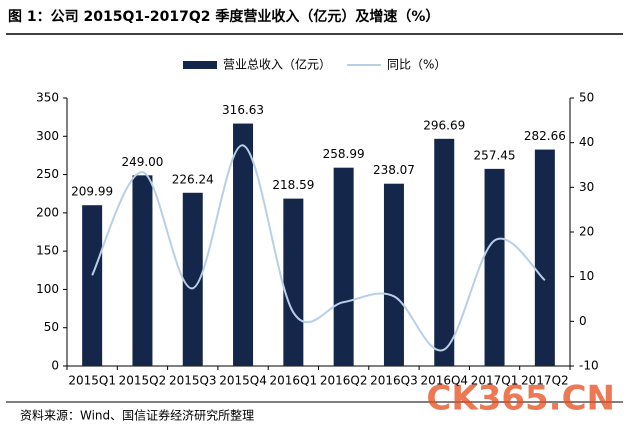  Describe the element at coordinates (55, 366) in the screenshot. I see `y-tick-label: 0` at that location.